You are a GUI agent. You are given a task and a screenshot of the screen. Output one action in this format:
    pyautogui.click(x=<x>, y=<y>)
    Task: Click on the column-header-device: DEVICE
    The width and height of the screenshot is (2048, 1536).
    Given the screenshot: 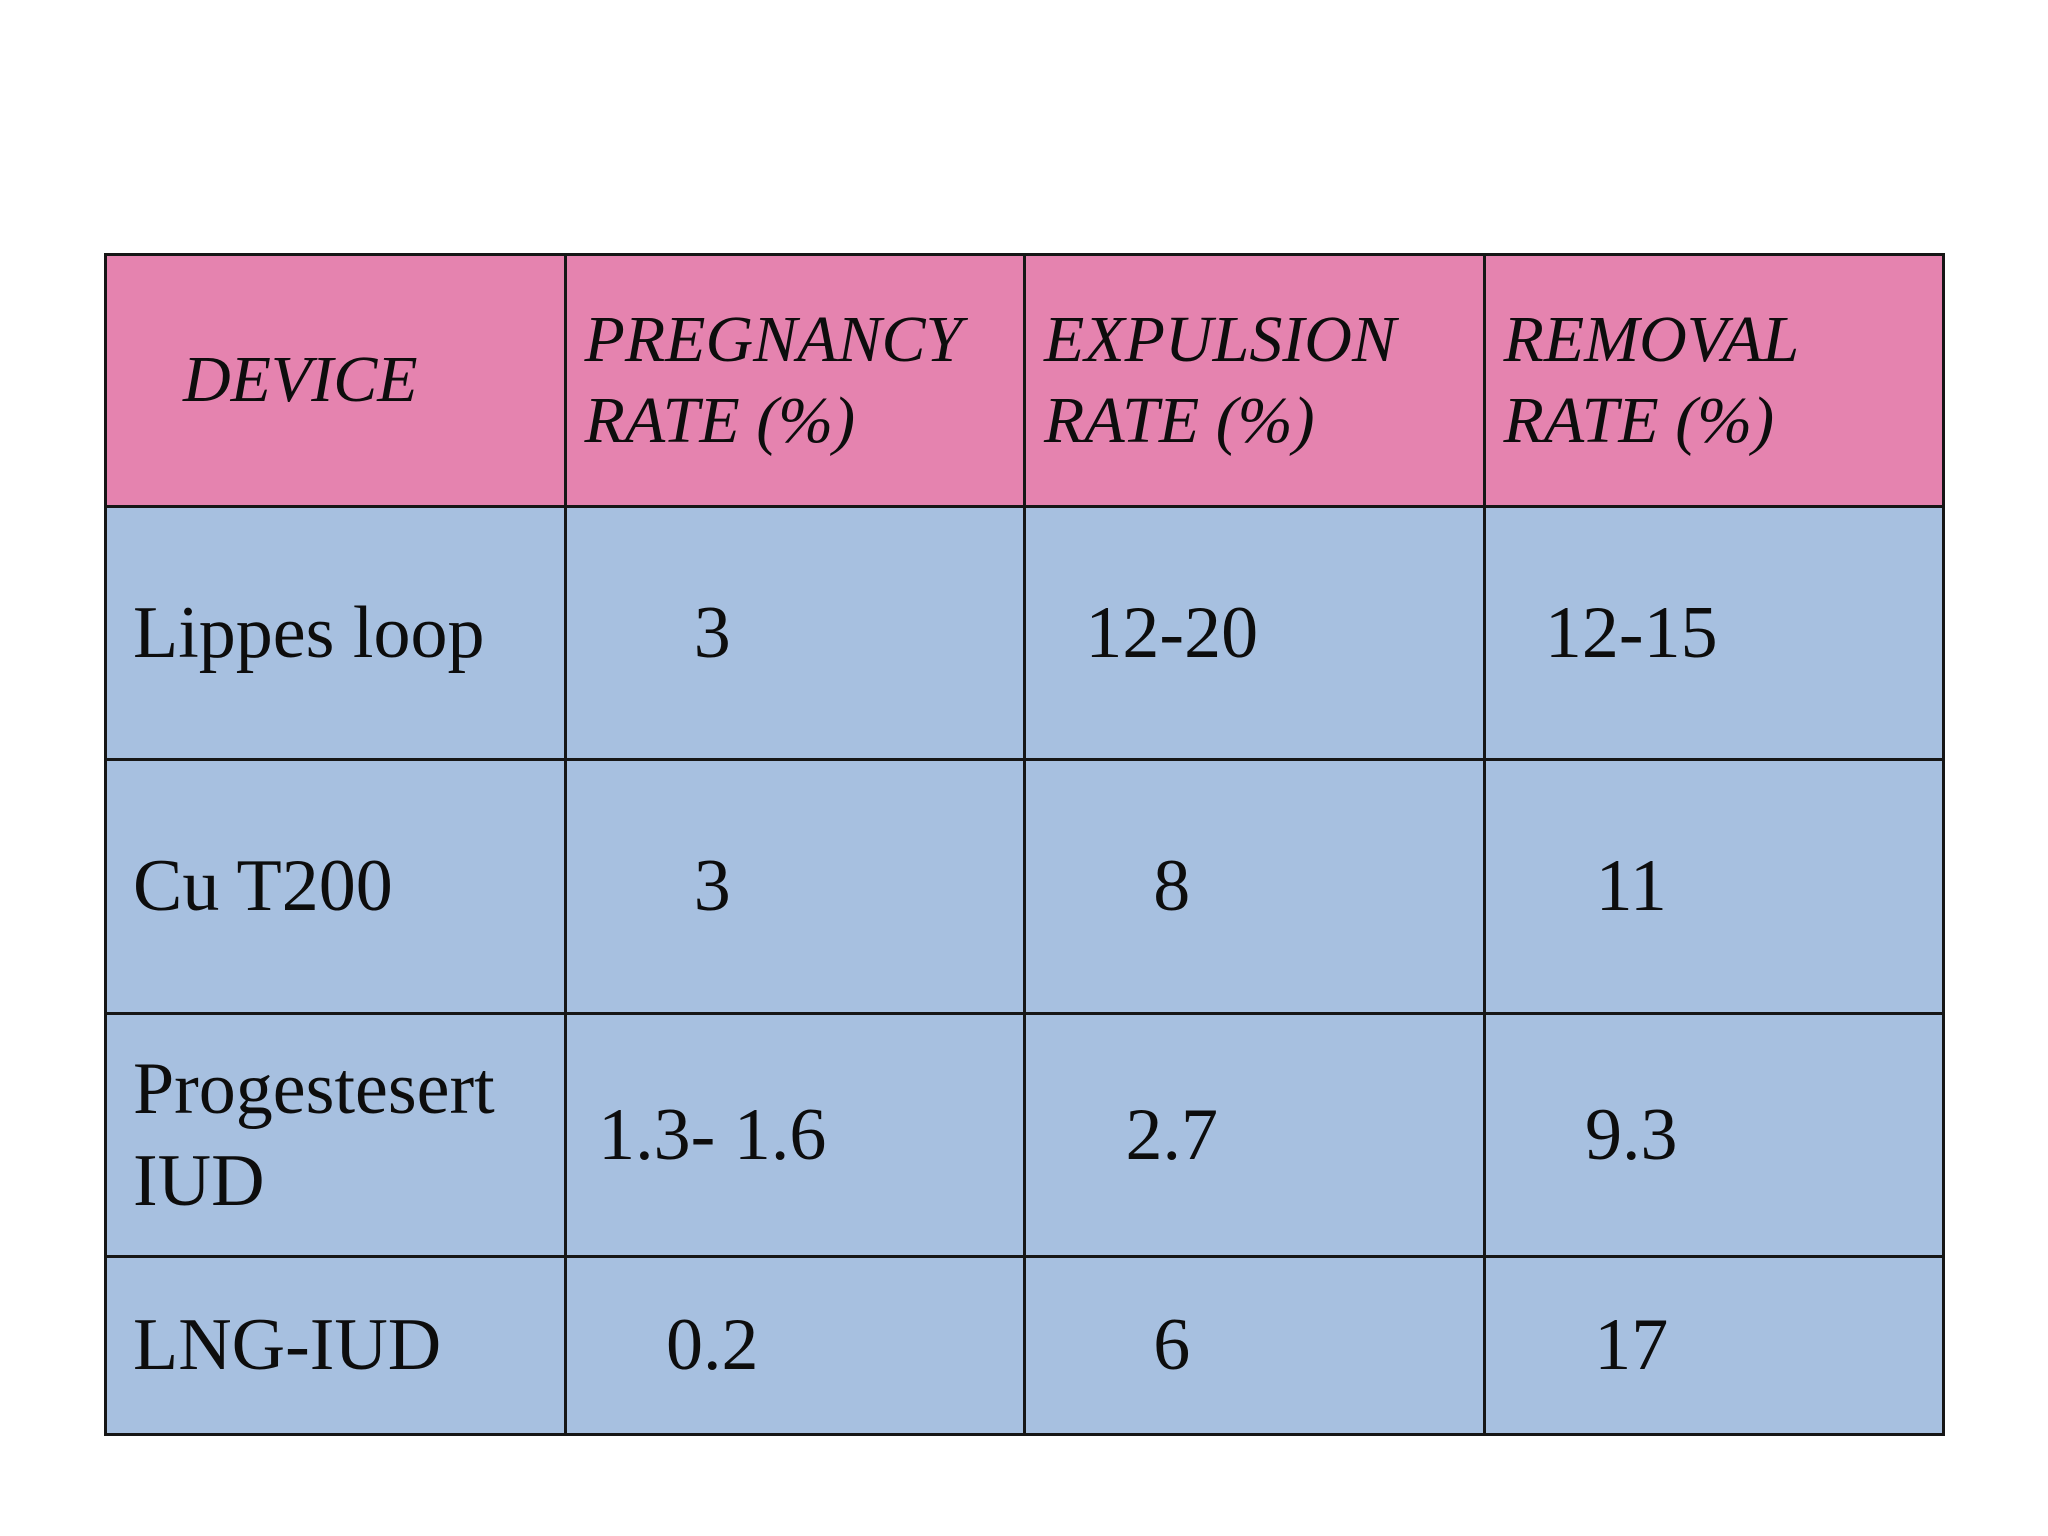 What is the action you would take?
    pyautogui.click(x=335, y=380)
    